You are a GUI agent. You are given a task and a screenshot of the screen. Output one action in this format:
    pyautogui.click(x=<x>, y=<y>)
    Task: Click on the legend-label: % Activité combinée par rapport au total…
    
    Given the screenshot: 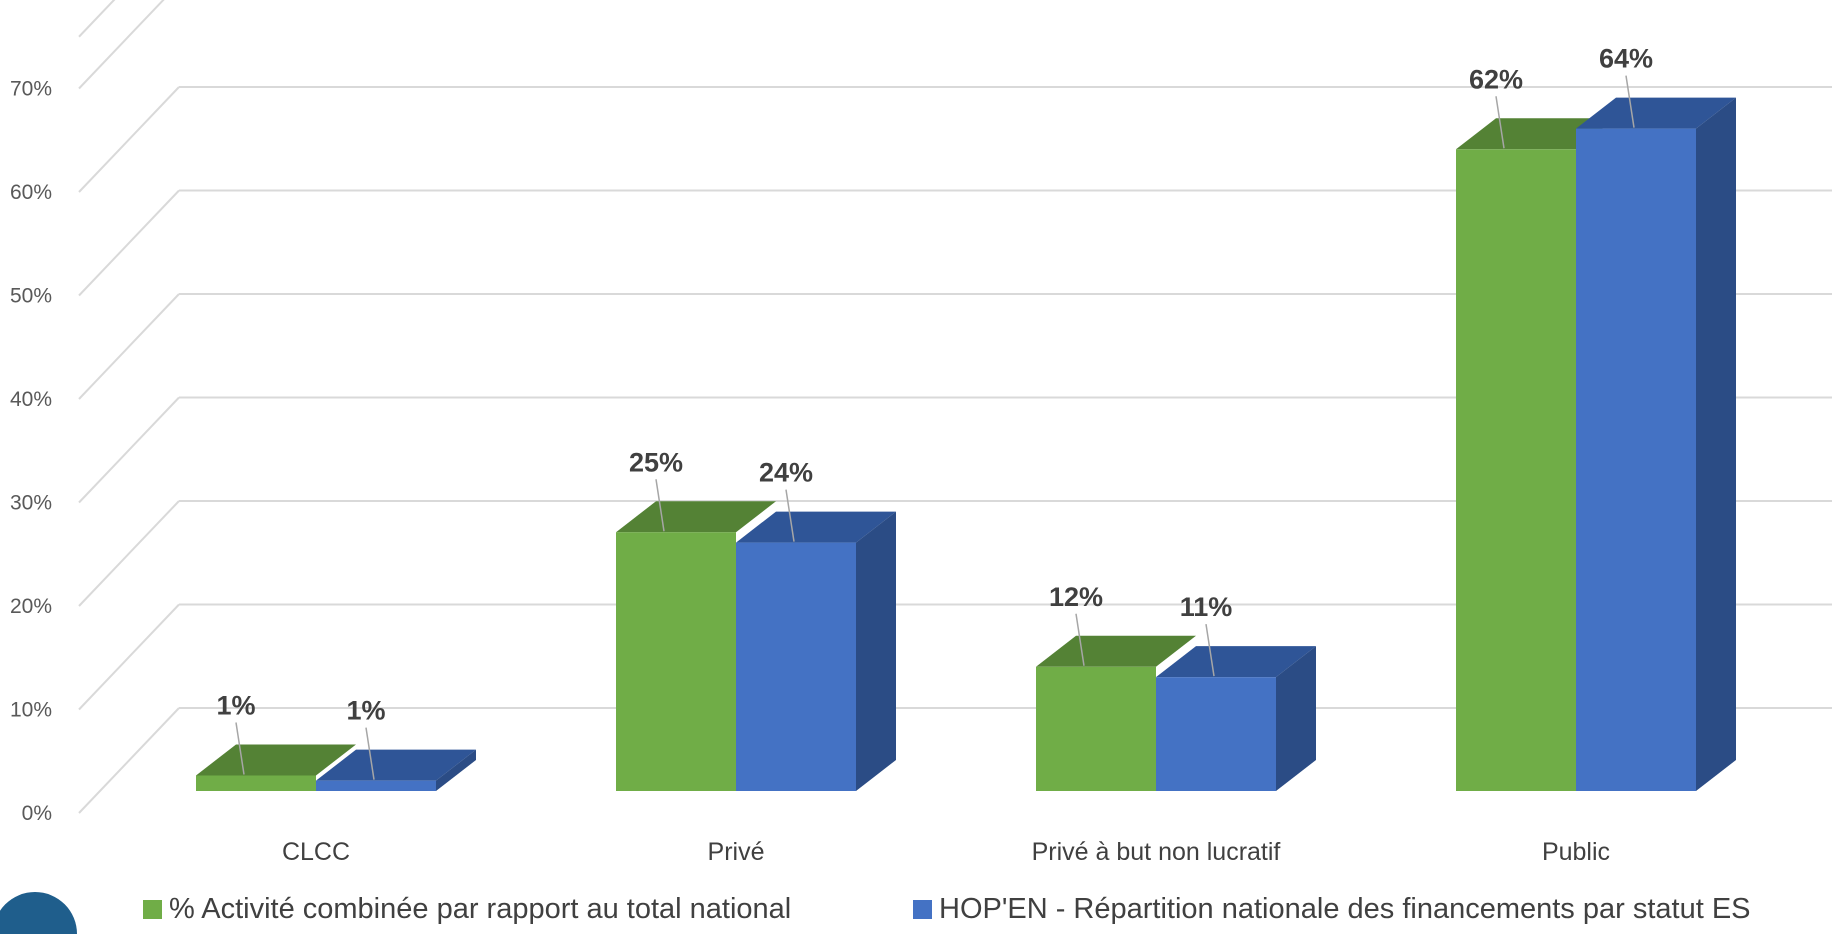 What is the action you would take?
    pyautogui.click(x=480, y=909)
    